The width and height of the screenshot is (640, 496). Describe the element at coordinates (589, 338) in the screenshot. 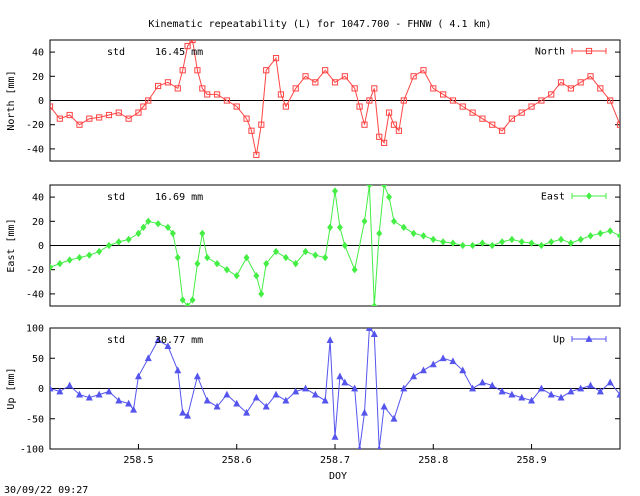

I see `legend-line` at that location.